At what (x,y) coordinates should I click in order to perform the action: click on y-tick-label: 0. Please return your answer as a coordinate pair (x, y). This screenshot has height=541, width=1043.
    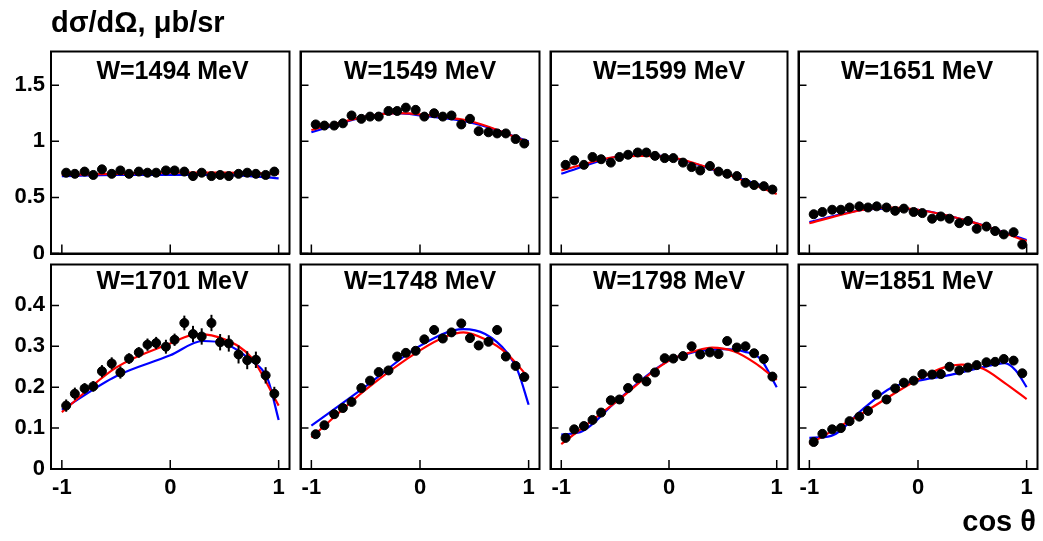
    Looking at the image, I should click on (38, 252).